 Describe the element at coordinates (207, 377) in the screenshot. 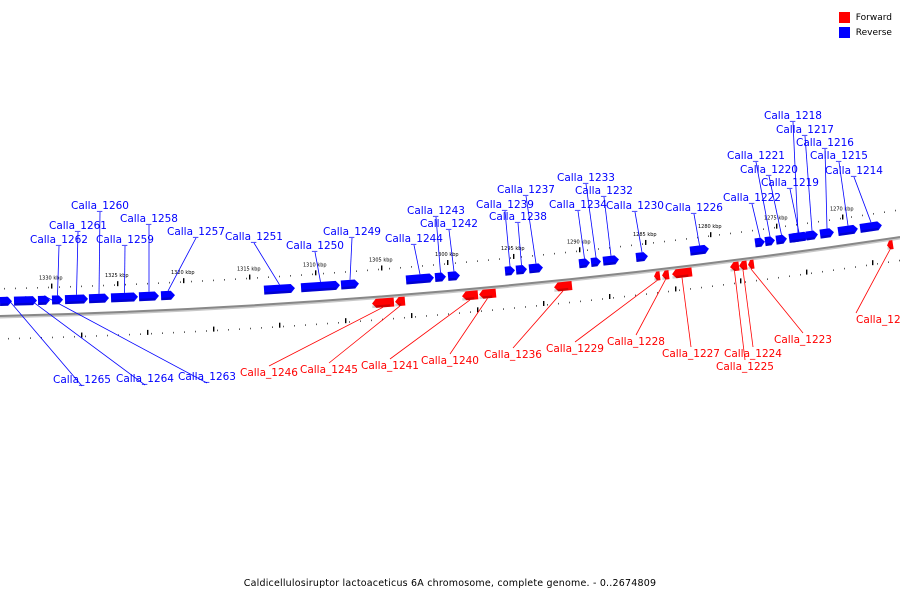

I see `gene-label: Calla_1263` at that location.